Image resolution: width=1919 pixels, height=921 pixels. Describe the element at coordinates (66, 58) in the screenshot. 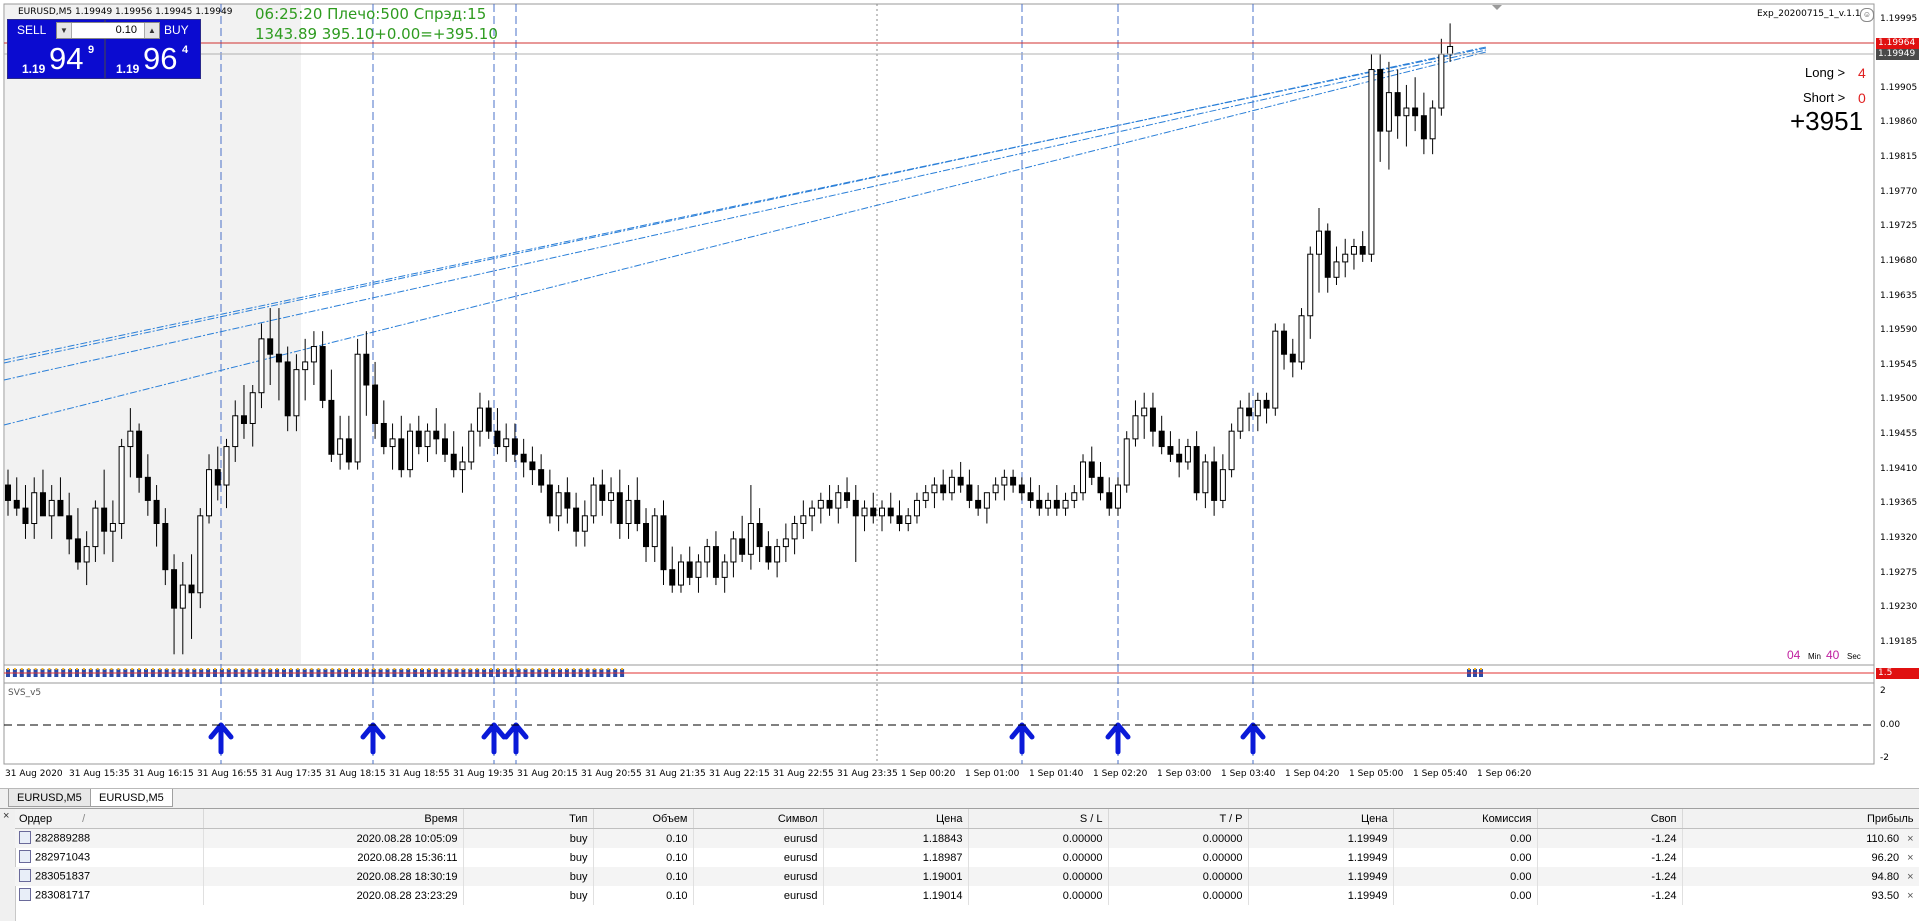

I see `sell-price-big: 94` at that location.